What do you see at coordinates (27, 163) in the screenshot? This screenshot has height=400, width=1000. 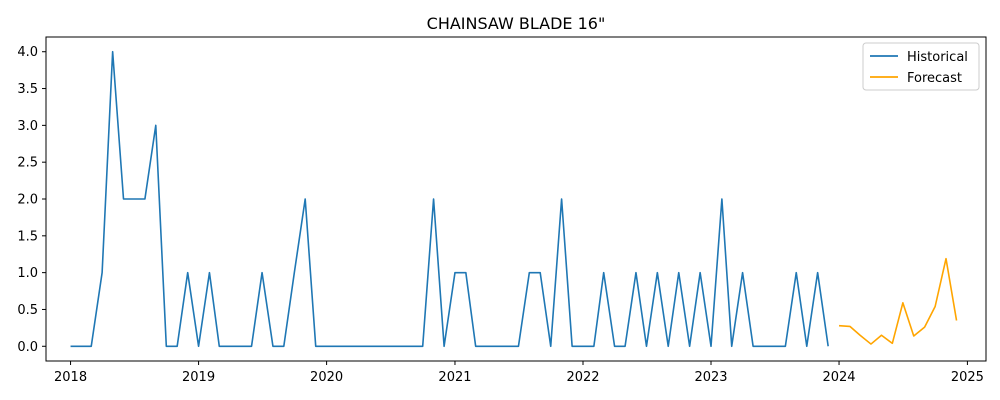 I see `y-tick-label: 2.5` at bounding box center [27, 163].